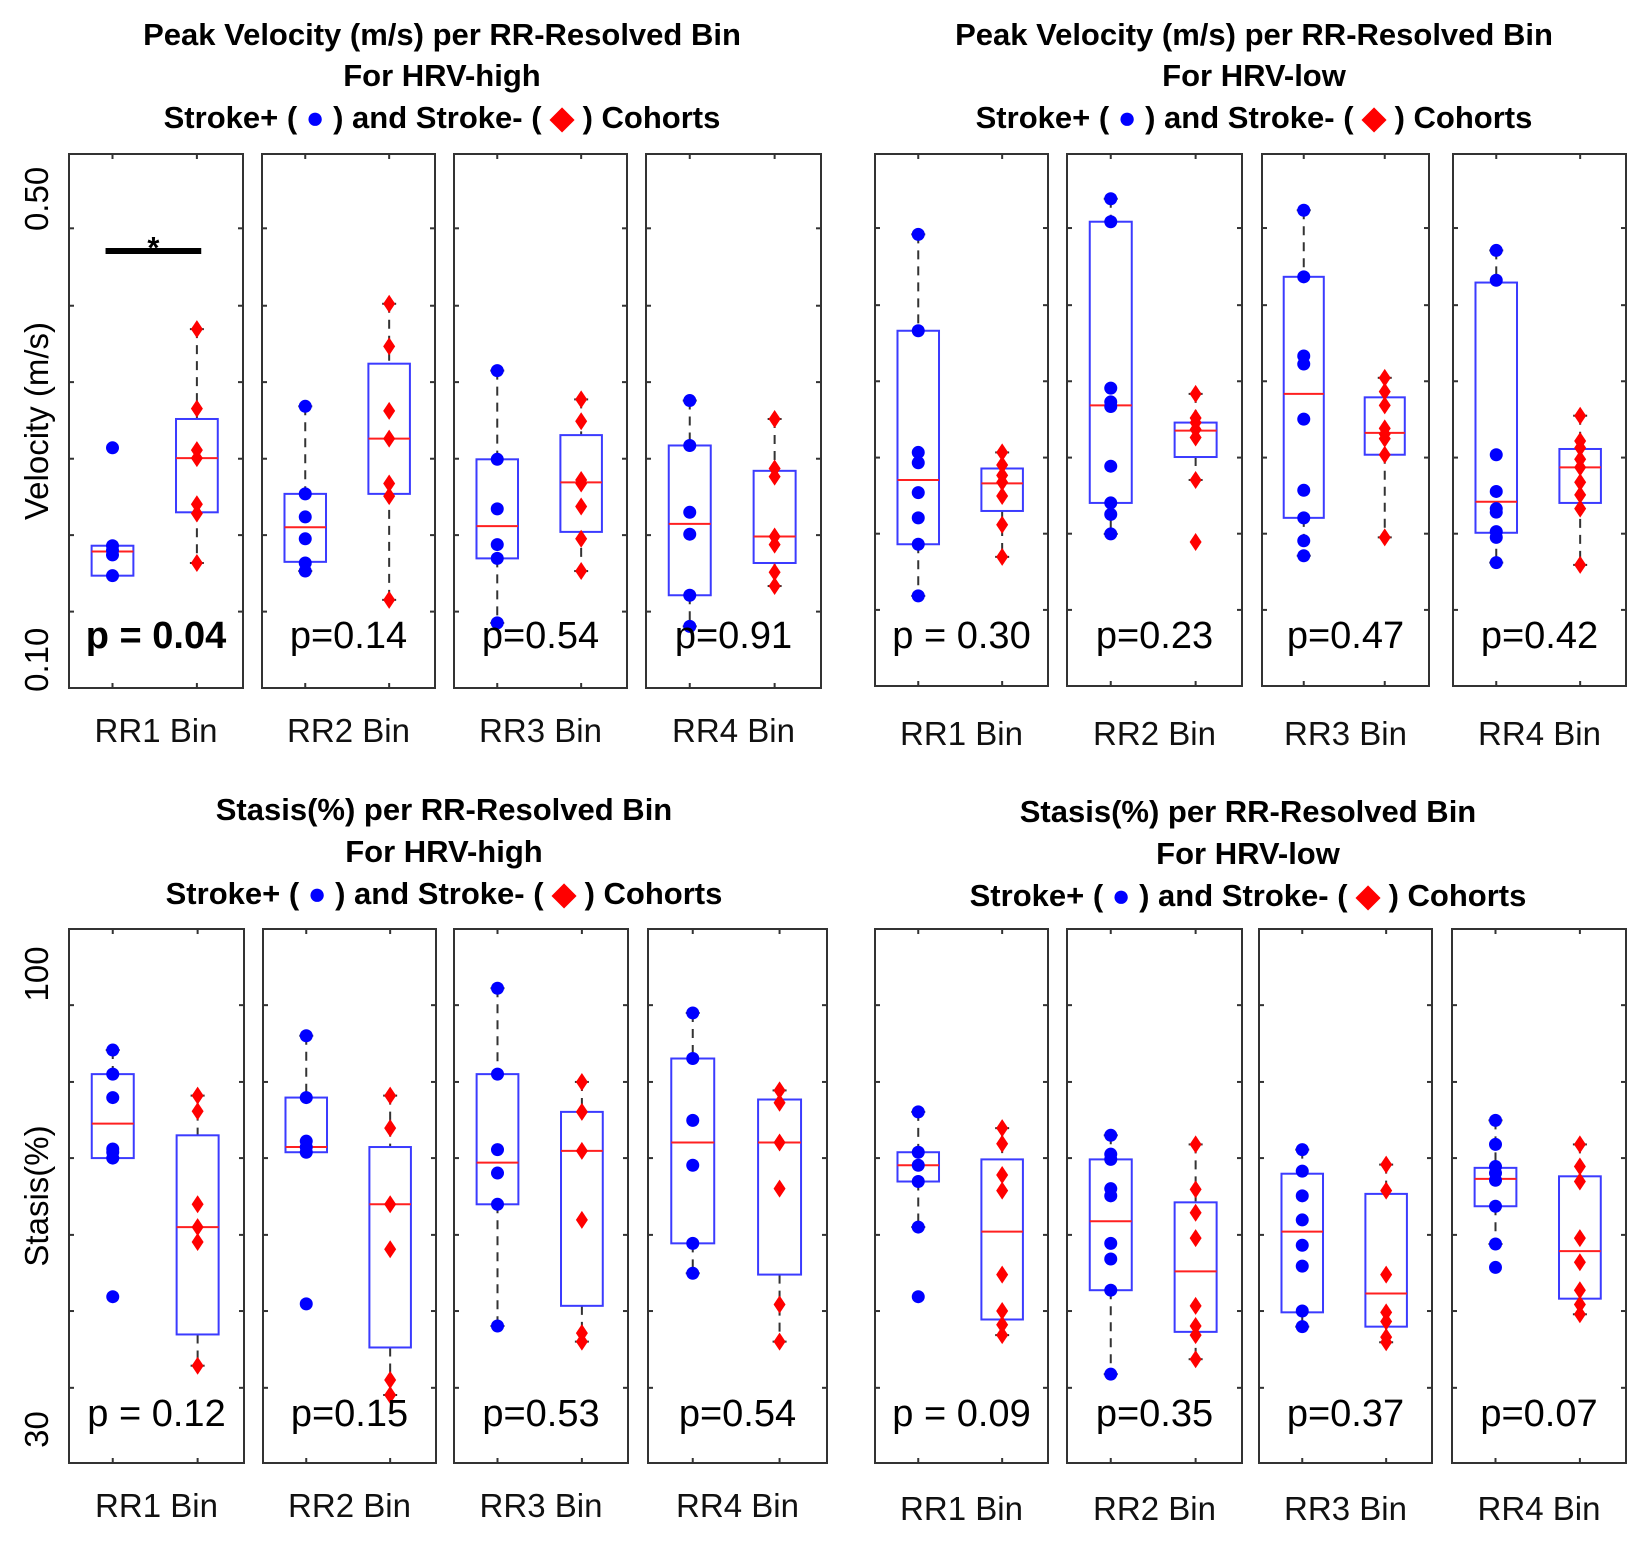 This screenshot has width=1642, height=1555. What do you see at coordinates (737, 1226) in the screenshot?
I see `bin-4: p=0.54 RR4 Bin` at bounding box center [737, 1226].